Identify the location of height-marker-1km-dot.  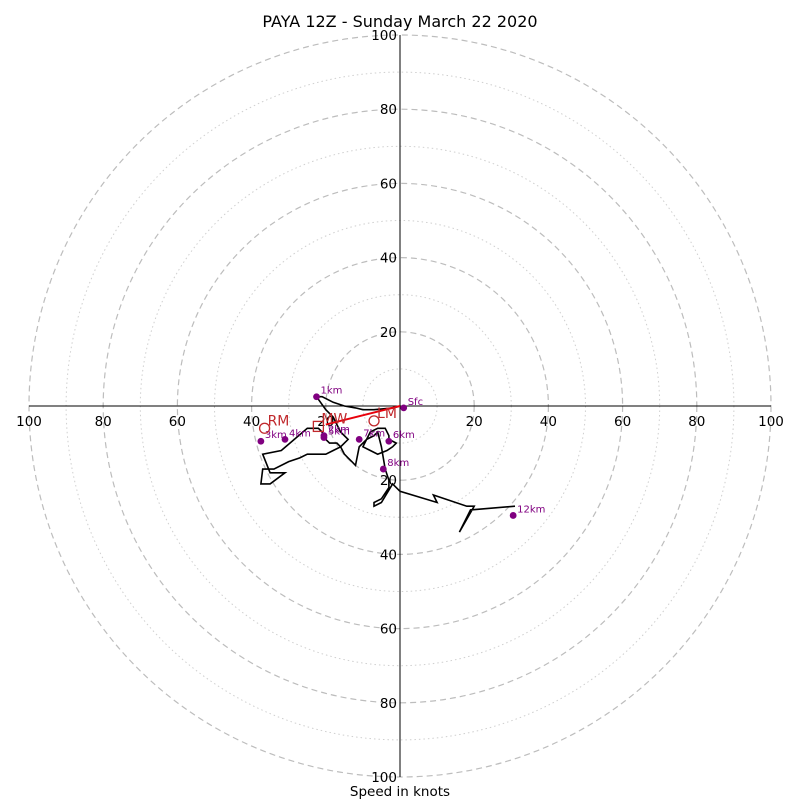
(316, 397).